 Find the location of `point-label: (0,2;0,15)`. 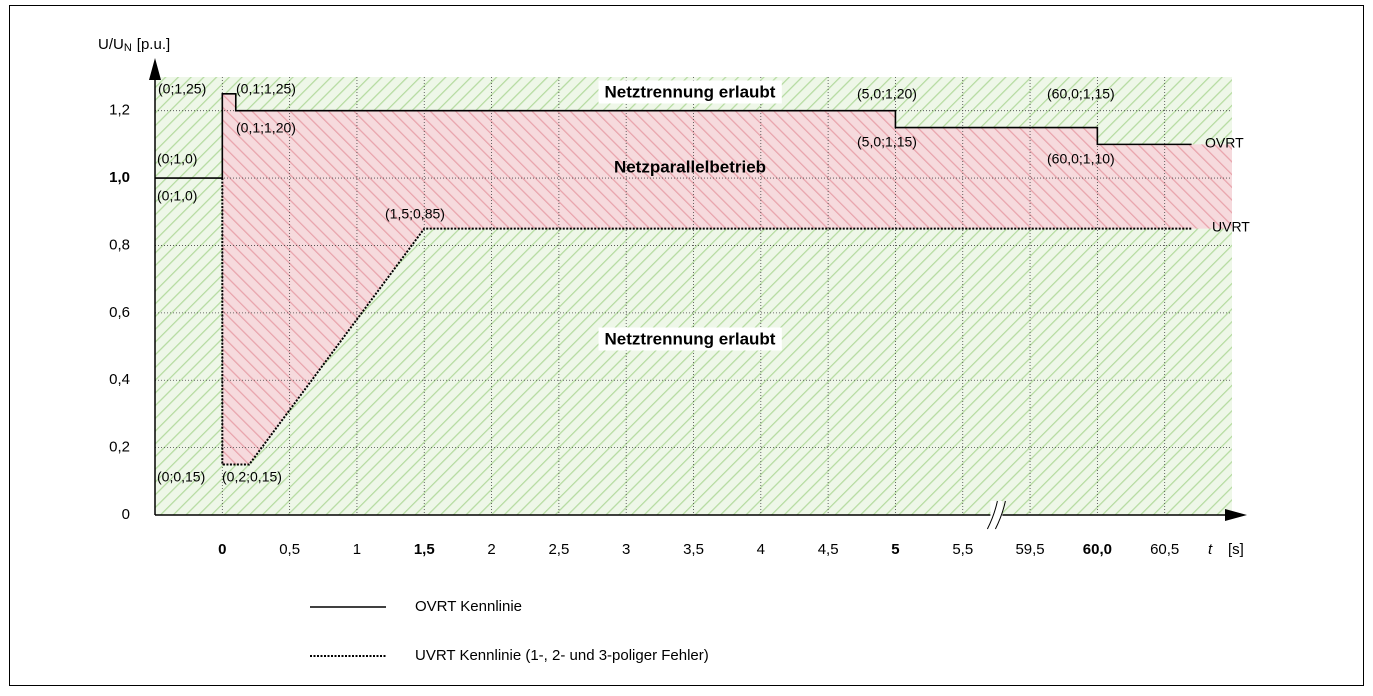

point-label: (0,2;0,15) is located at coordinates (252, 477).